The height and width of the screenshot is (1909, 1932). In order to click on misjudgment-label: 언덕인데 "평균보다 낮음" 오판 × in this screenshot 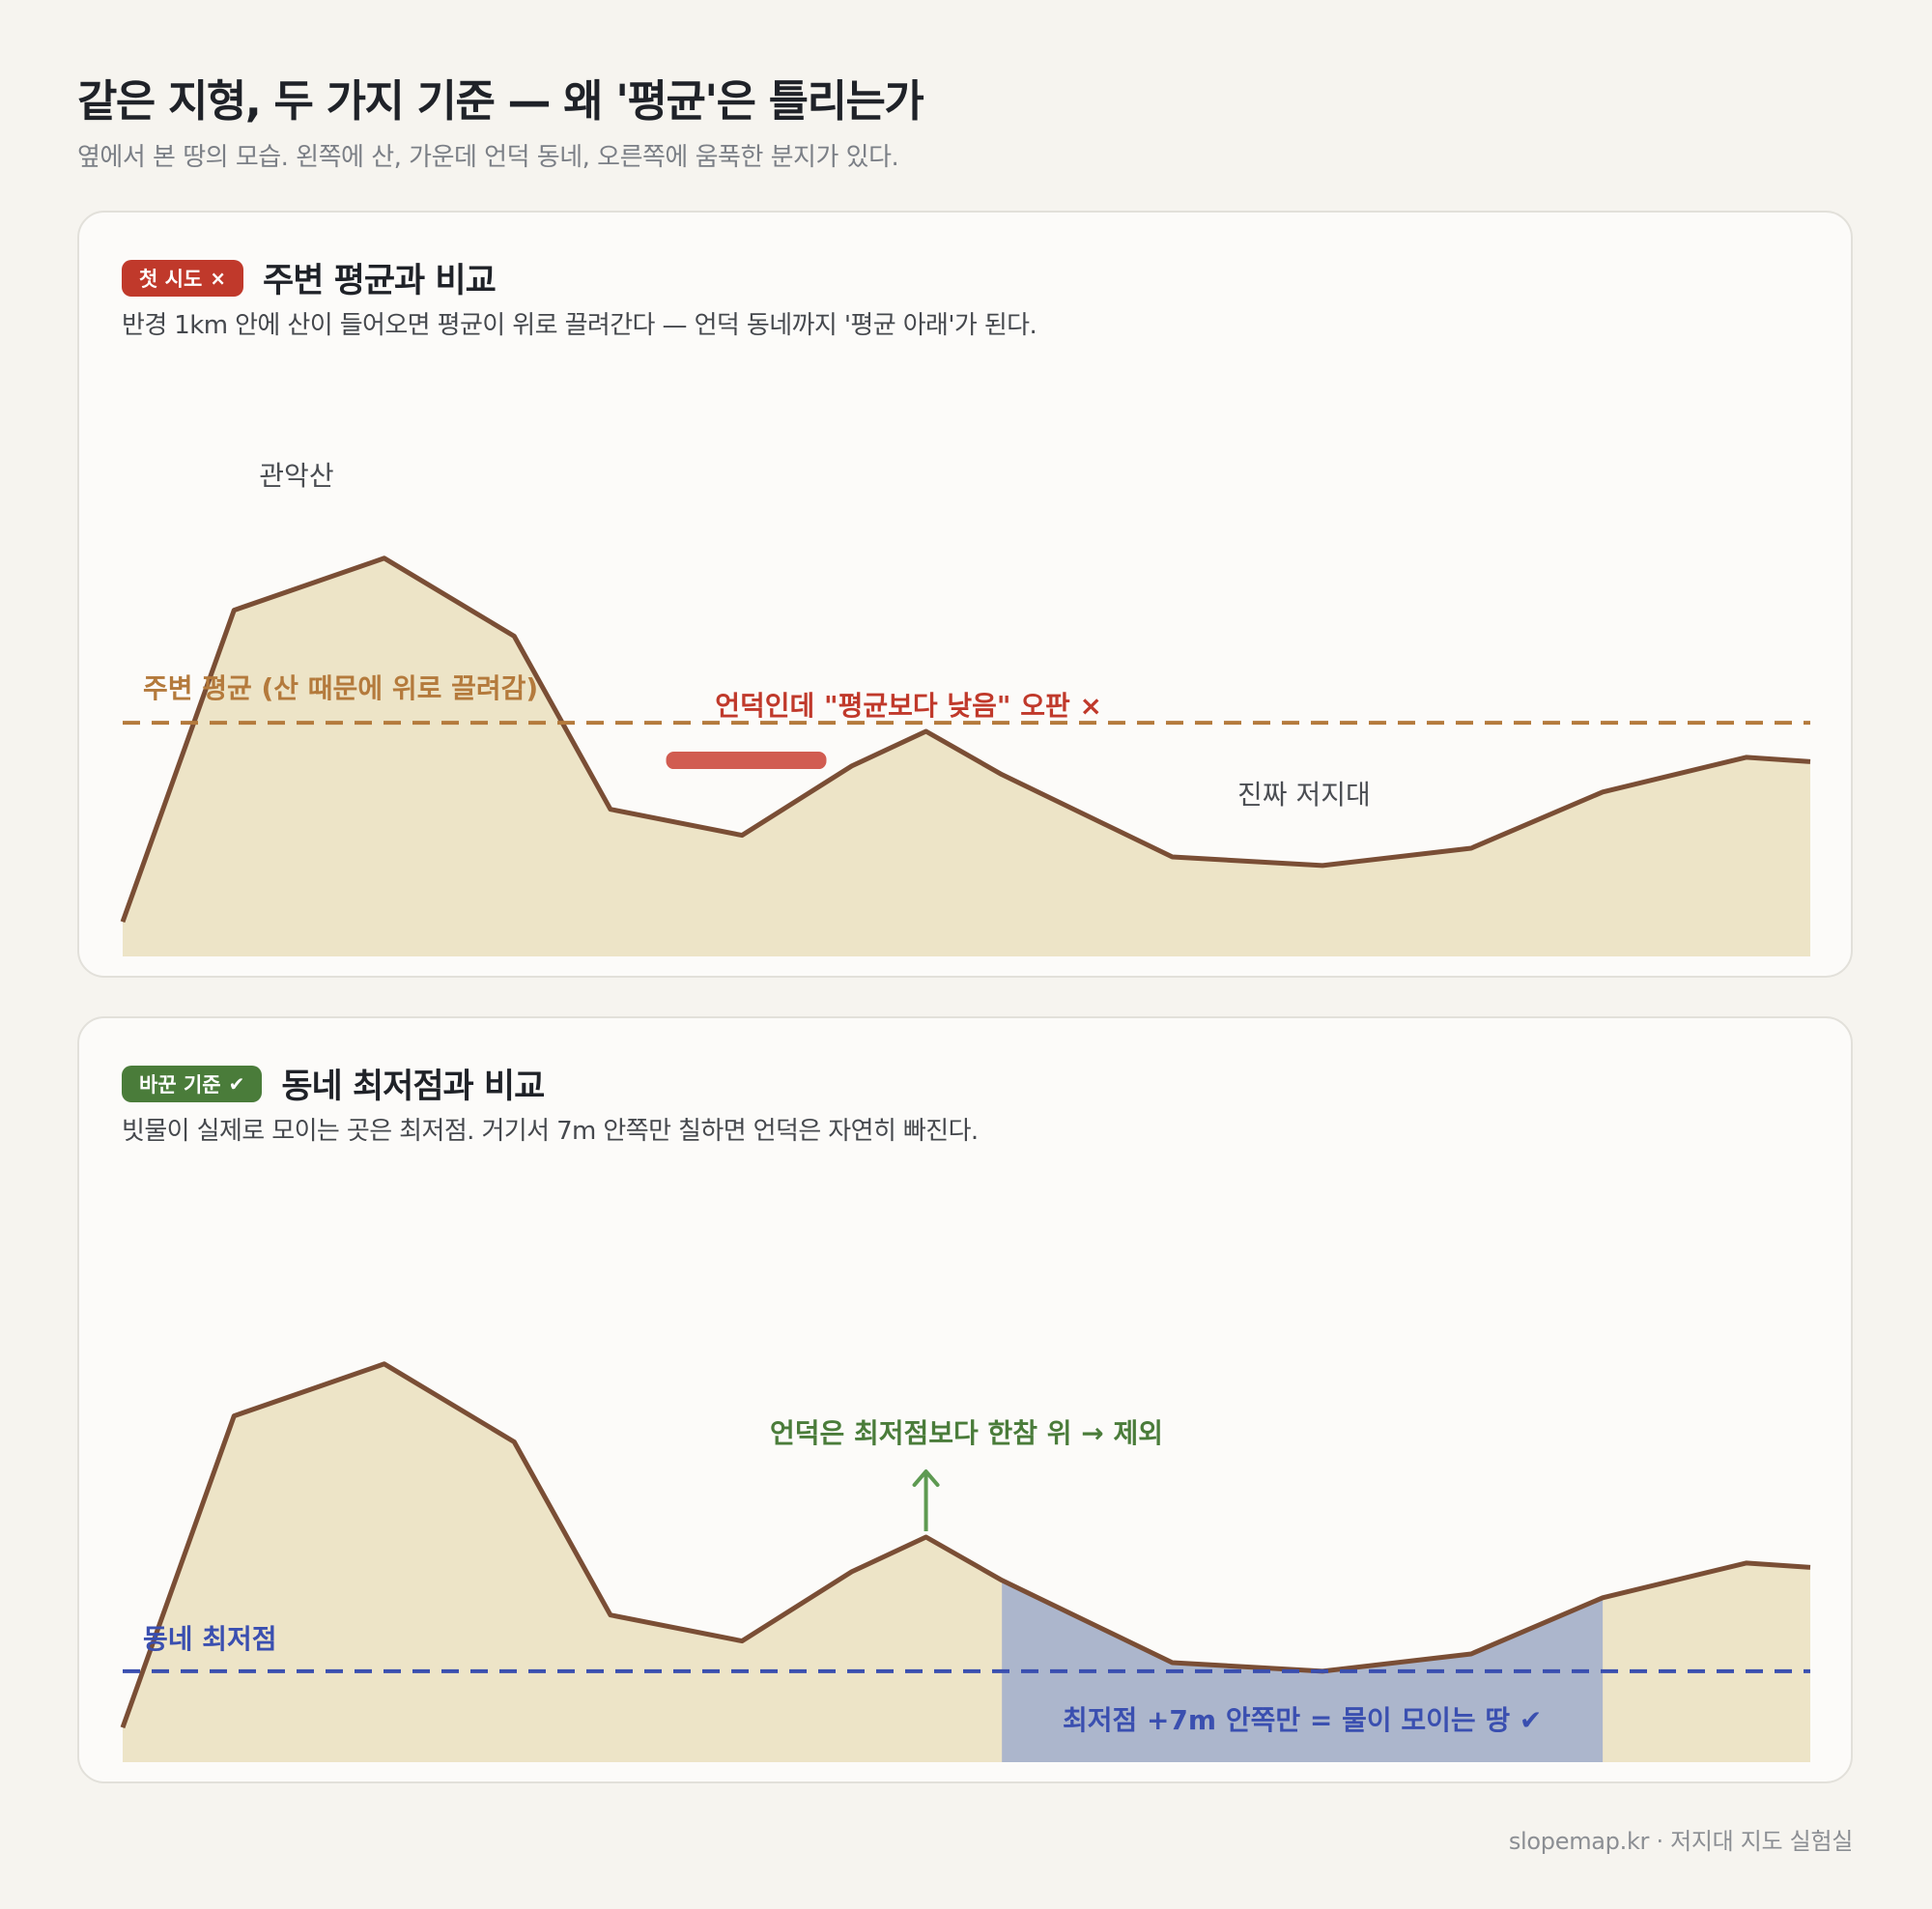, I will do `click(908, 706)`.